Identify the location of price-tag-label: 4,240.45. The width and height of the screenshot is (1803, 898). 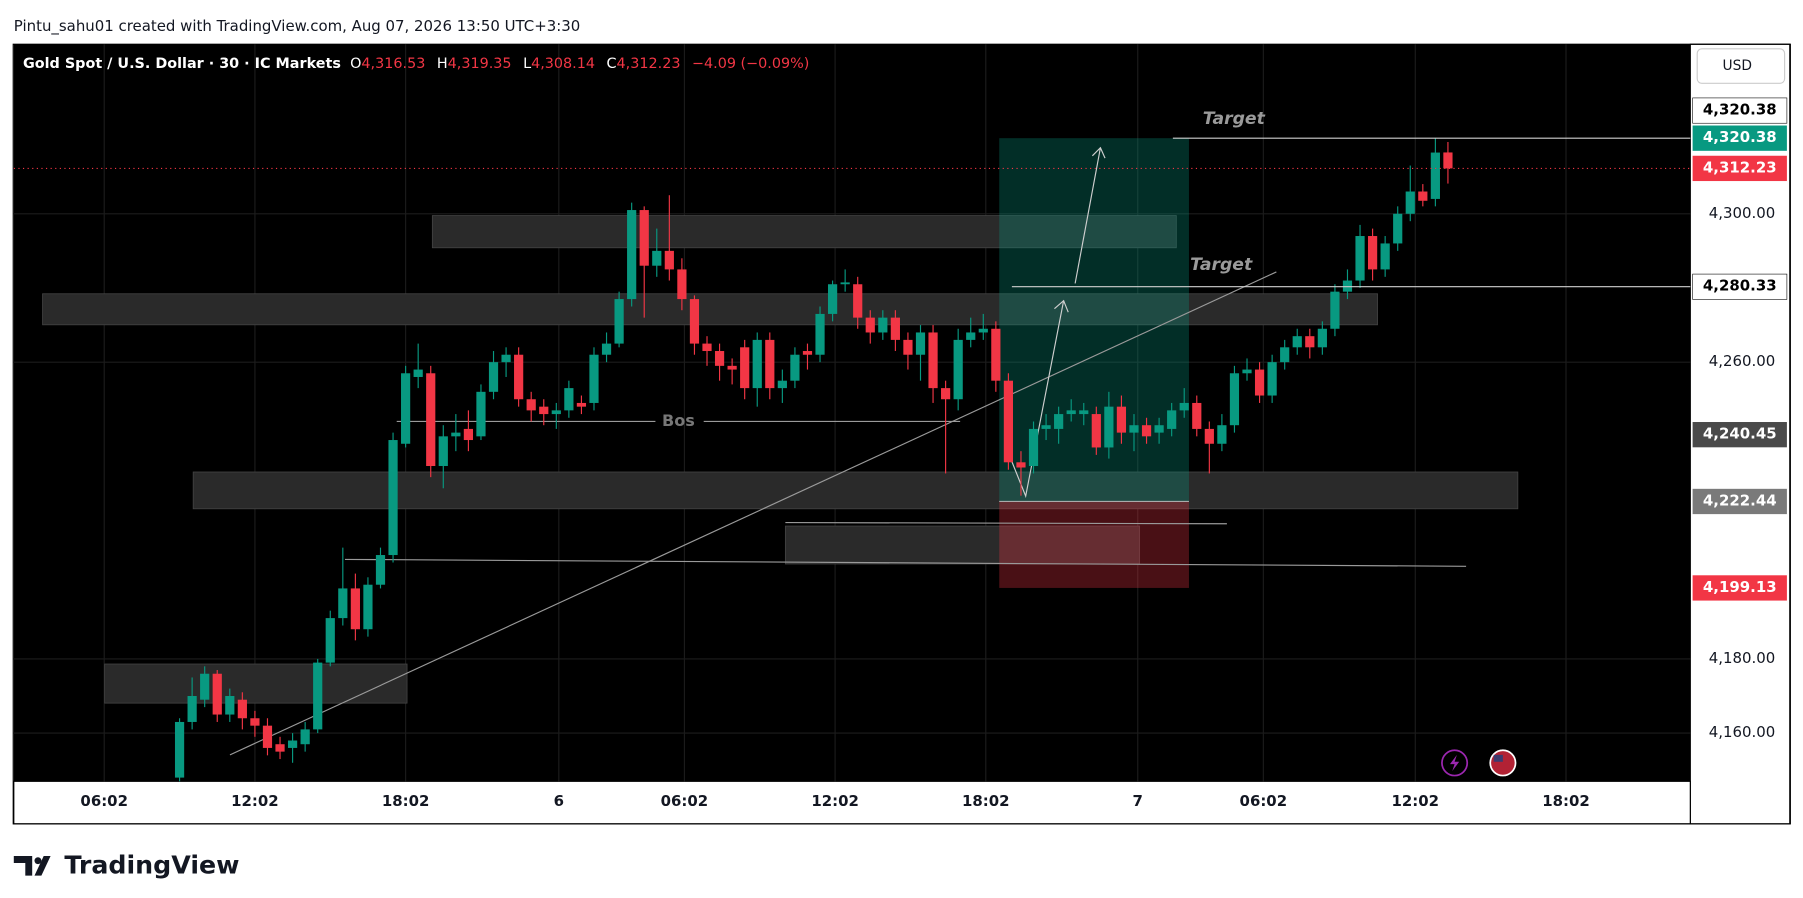
(1740, 434).